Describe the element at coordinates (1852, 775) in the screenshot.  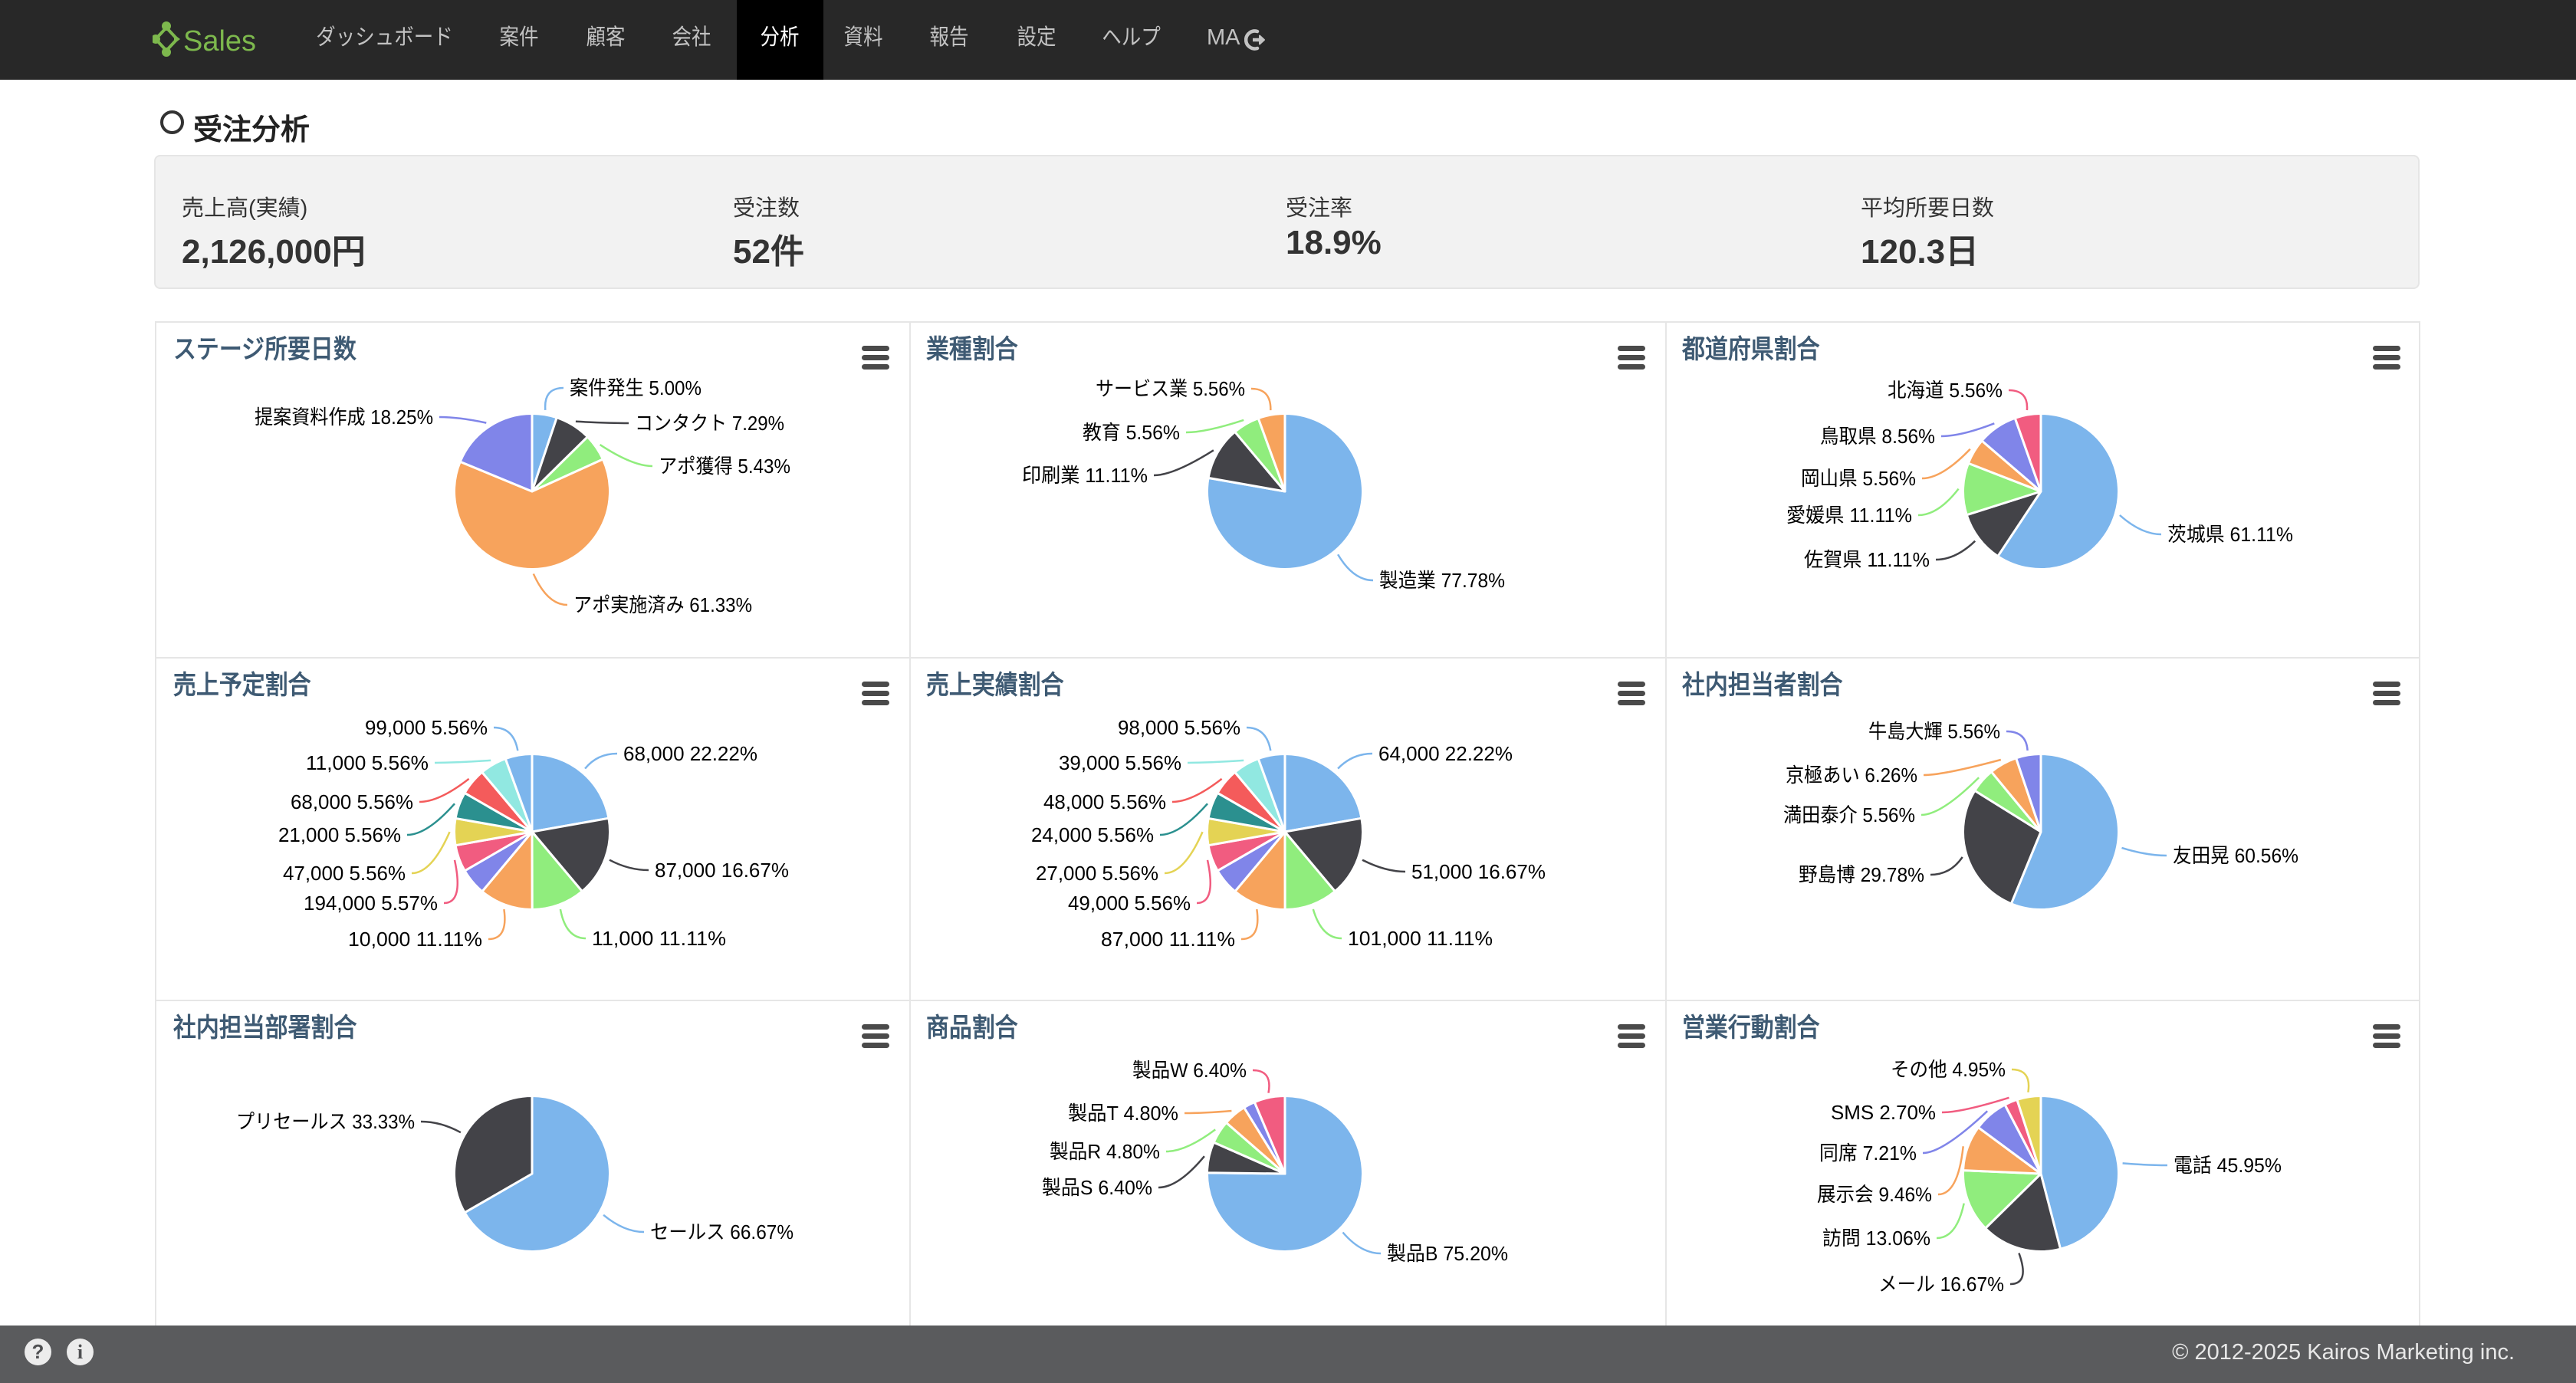
I see `svg-text: 京極あい 6.26%` at that location.